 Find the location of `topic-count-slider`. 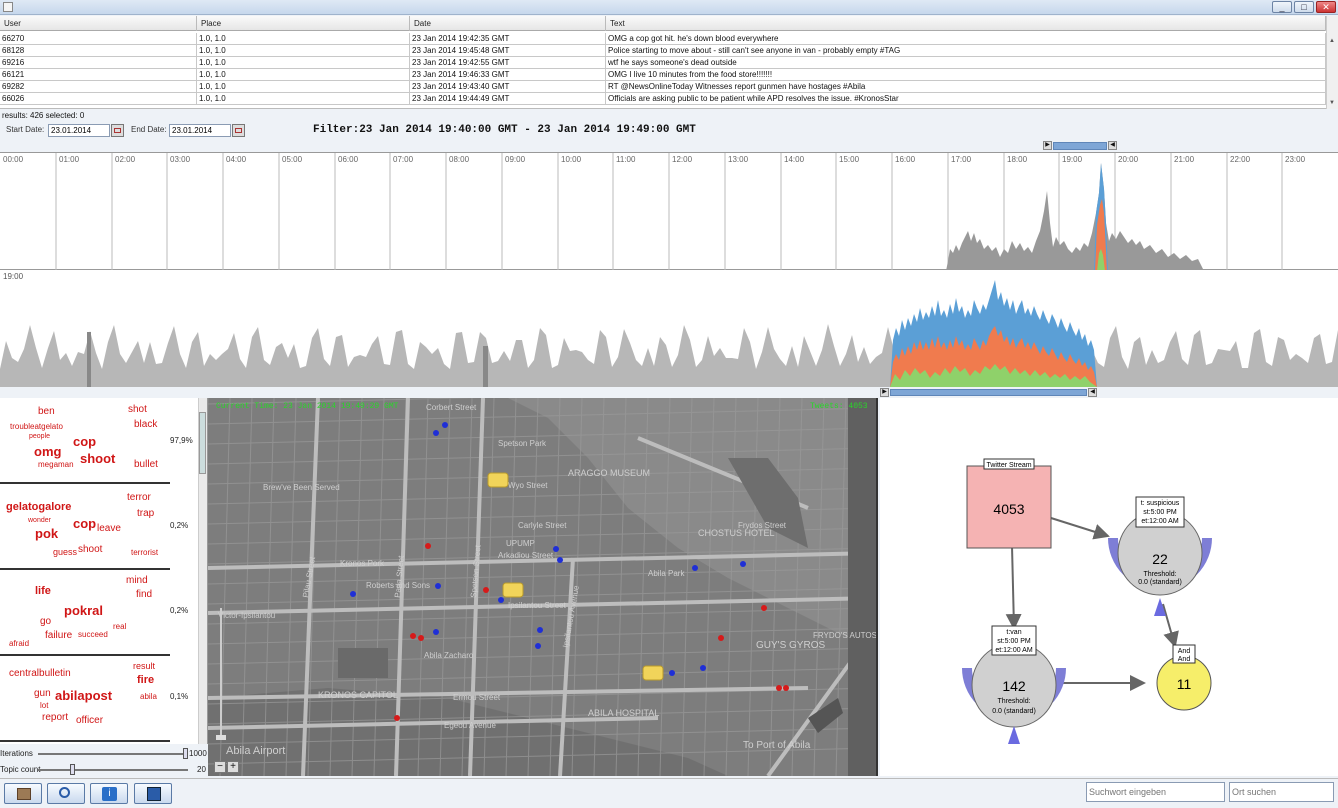

topic-count-slider is located at coordinates (72, 769).